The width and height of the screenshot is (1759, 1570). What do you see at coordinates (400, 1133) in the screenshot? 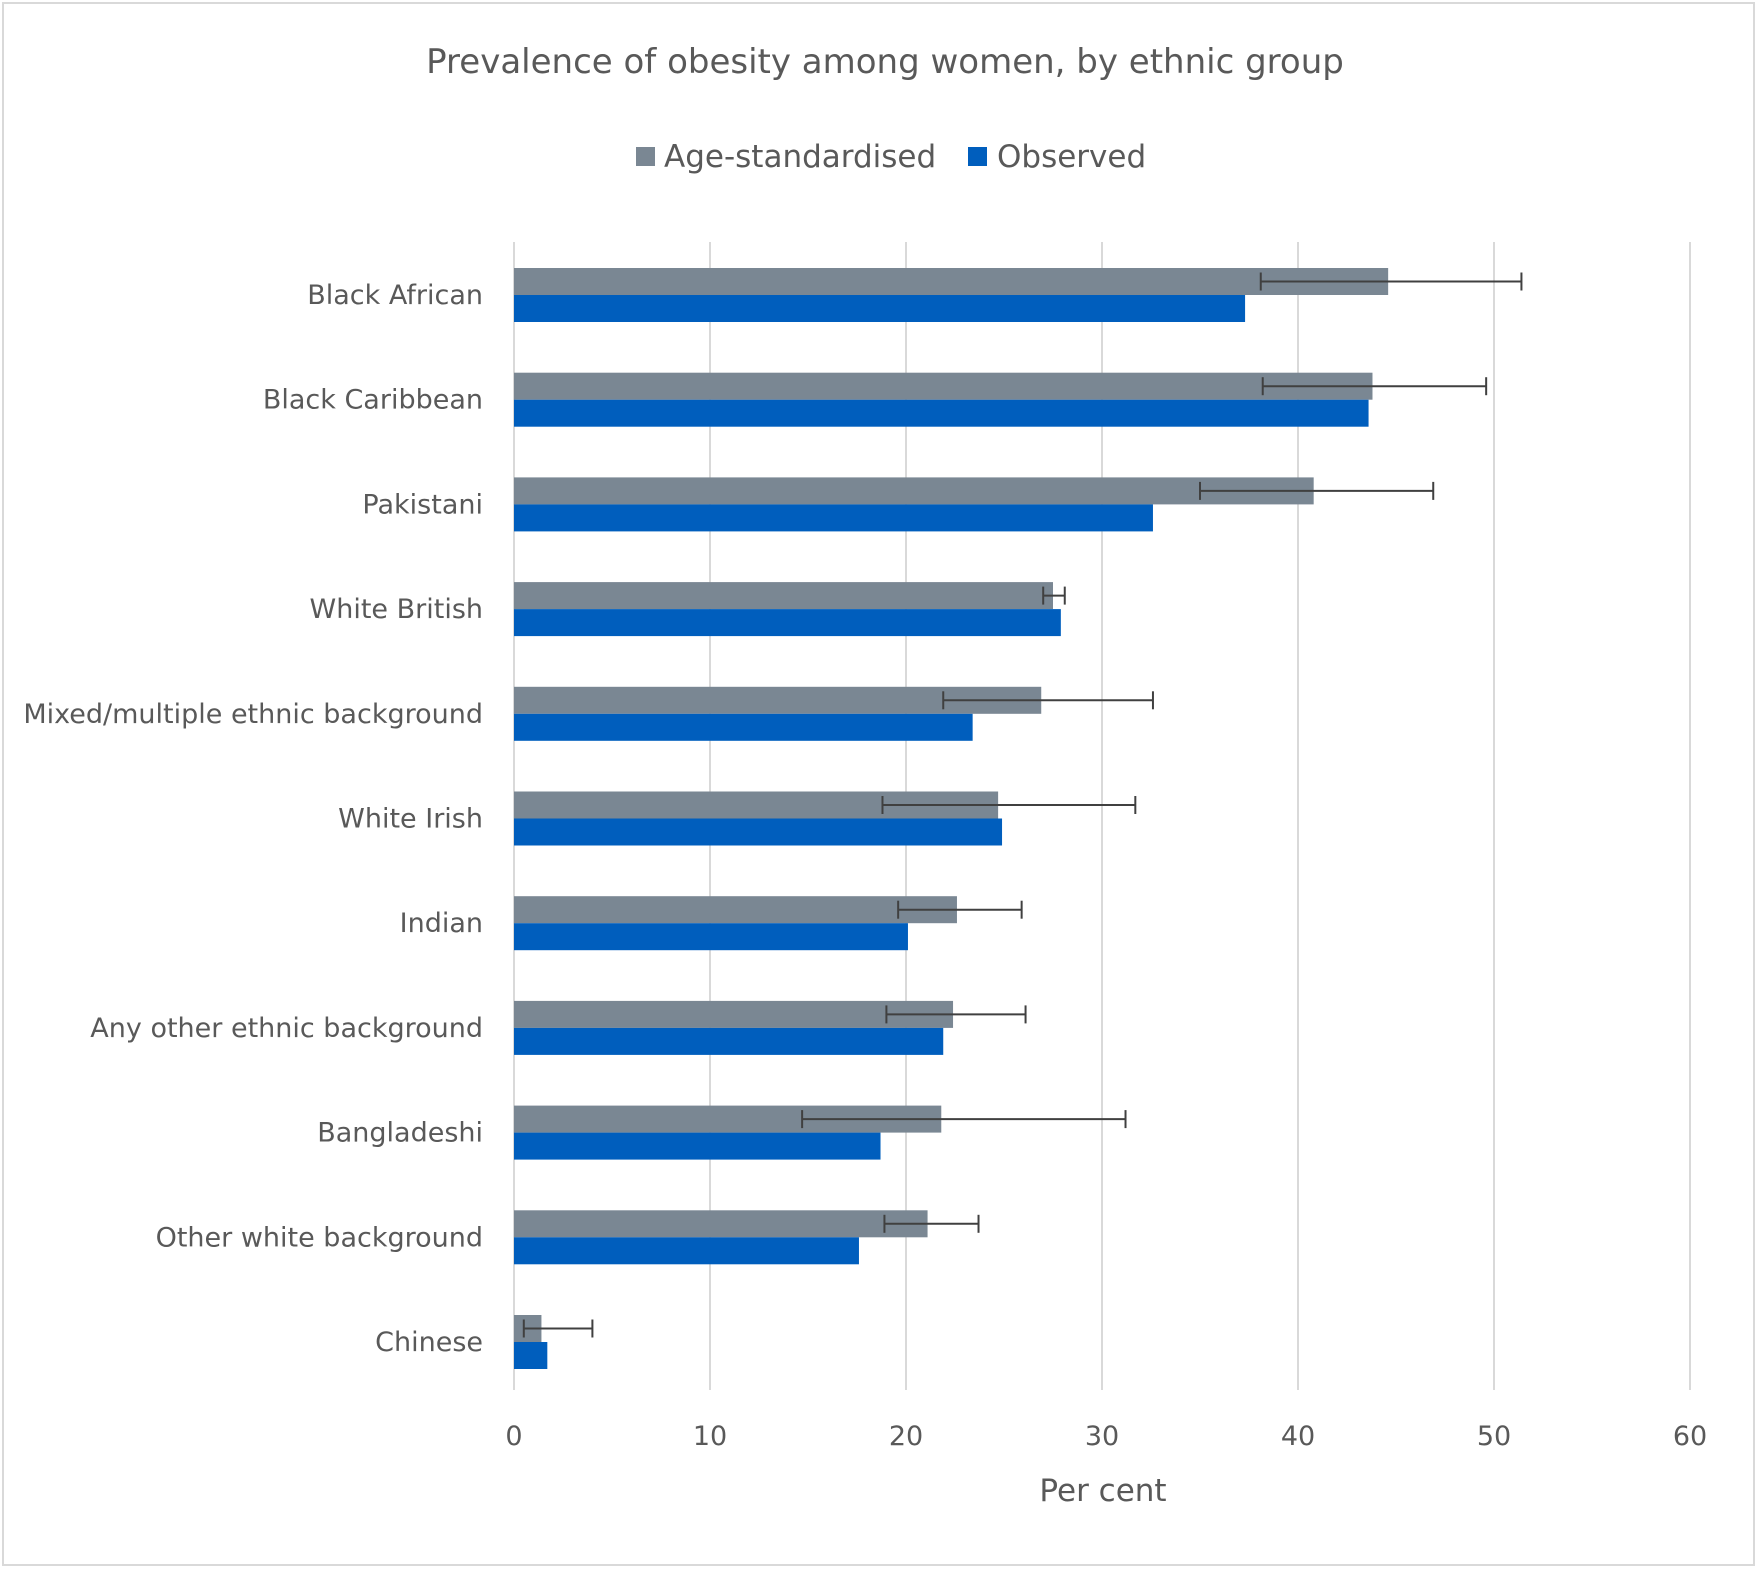
I see `category-label: Bangladeshi` at bounding box center [400, 1133].